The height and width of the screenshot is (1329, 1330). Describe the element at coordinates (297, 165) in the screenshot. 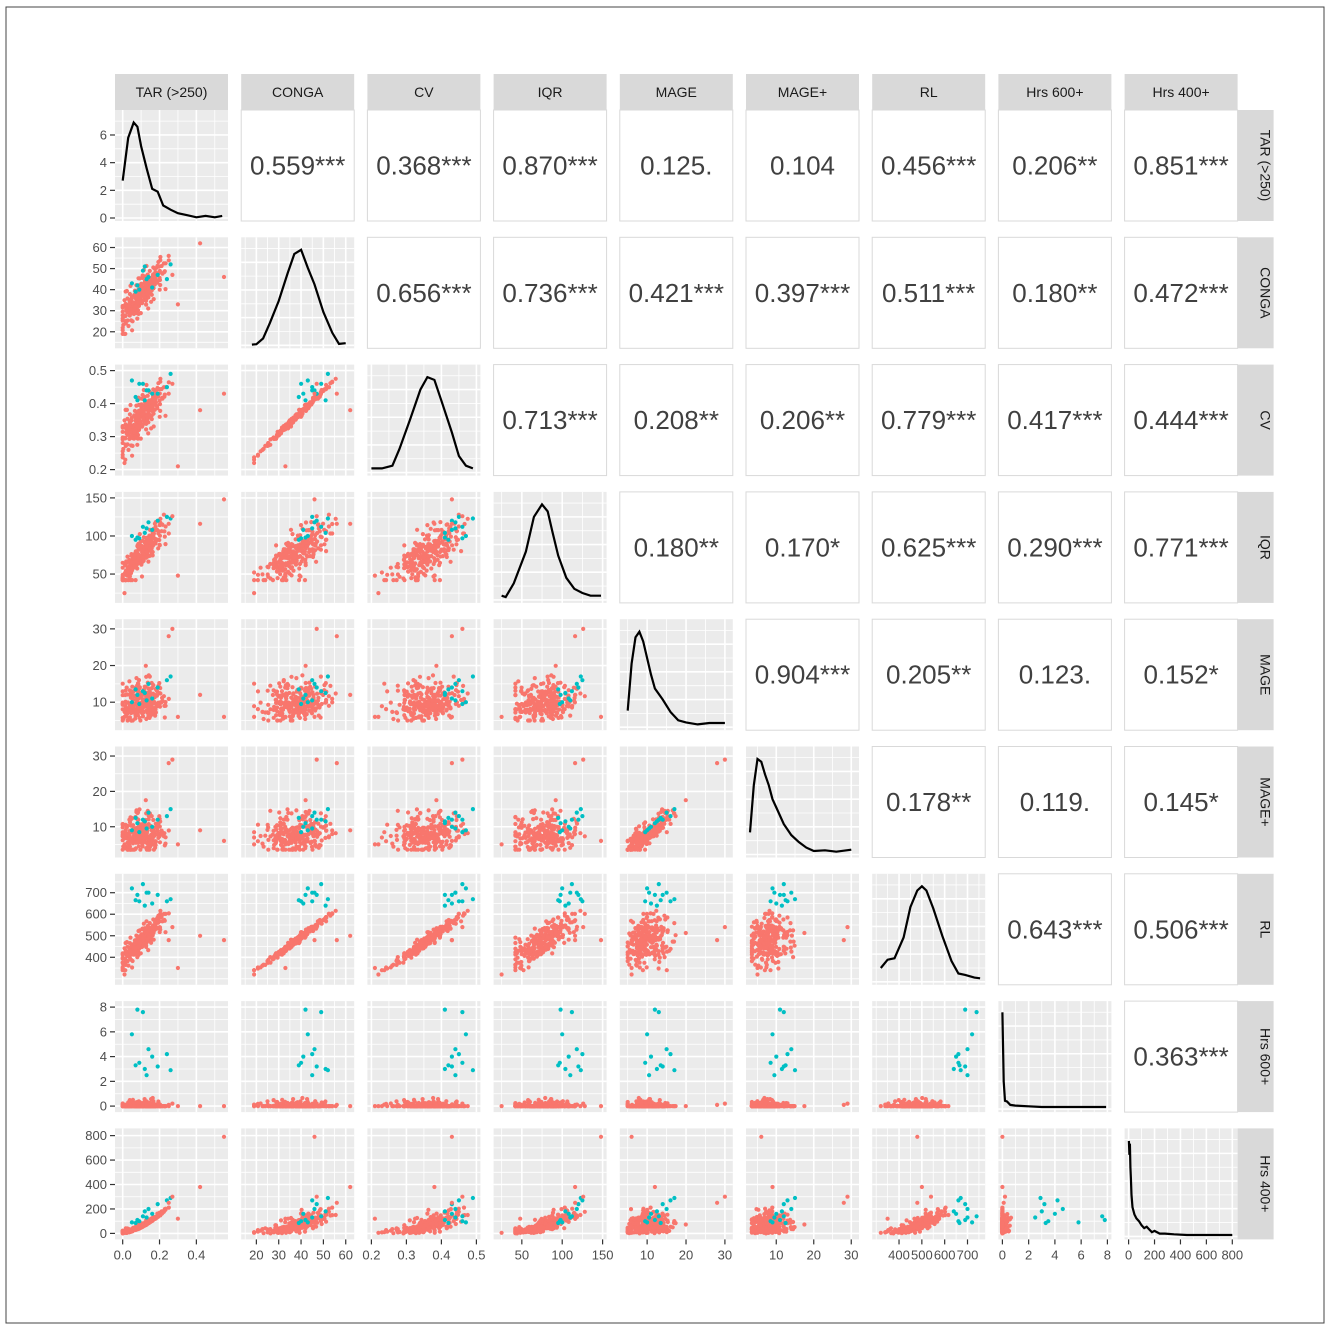

I see `panel-tar-250-vs-conga: 0.559***` at that location.